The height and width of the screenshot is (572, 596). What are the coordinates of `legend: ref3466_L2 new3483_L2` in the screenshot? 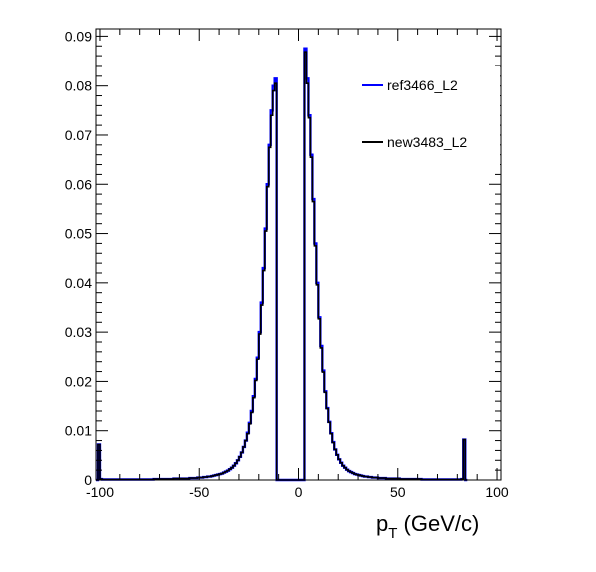 It's located at (429, 119).